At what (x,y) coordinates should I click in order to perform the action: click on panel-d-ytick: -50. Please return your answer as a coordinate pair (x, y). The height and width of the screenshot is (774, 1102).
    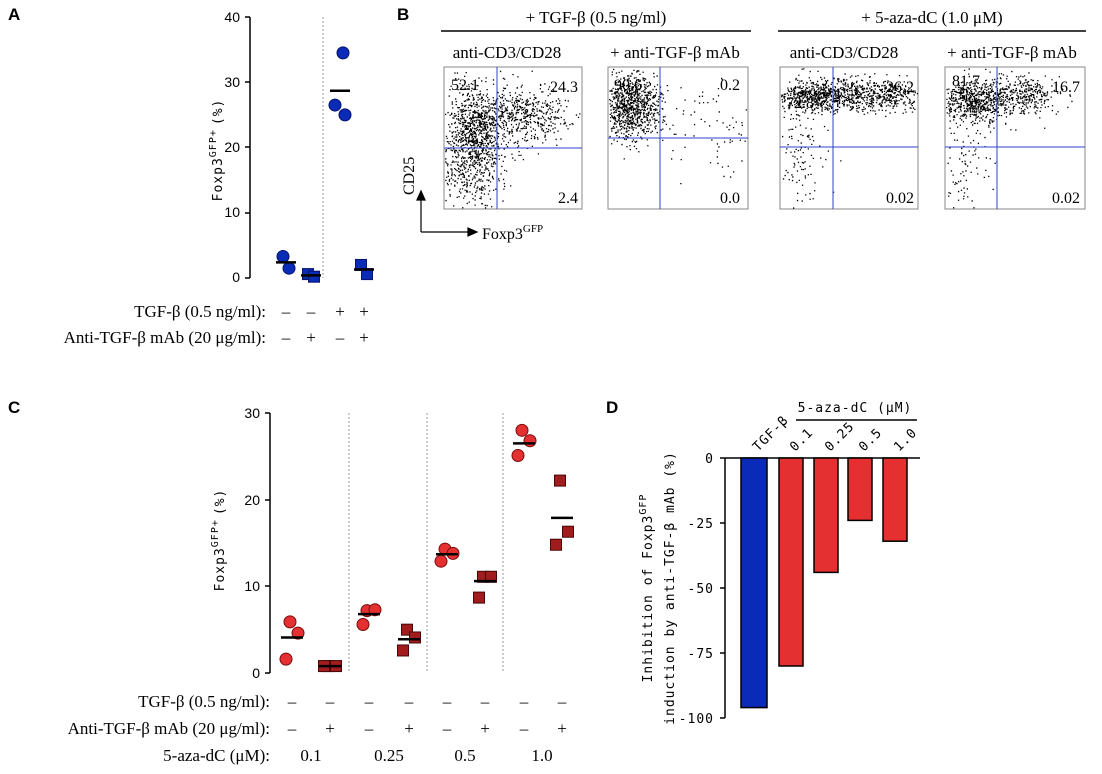
    Looking at the image, I should click on (701, 589).